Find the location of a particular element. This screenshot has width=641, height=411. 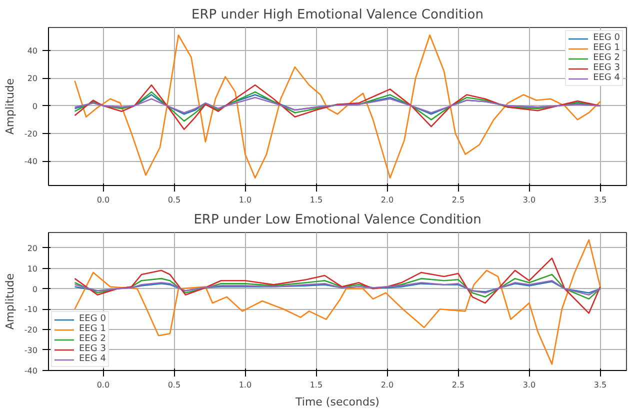

chart-title: ERP under Low Emotional Valence Condition is located at coordinates (338, 220).